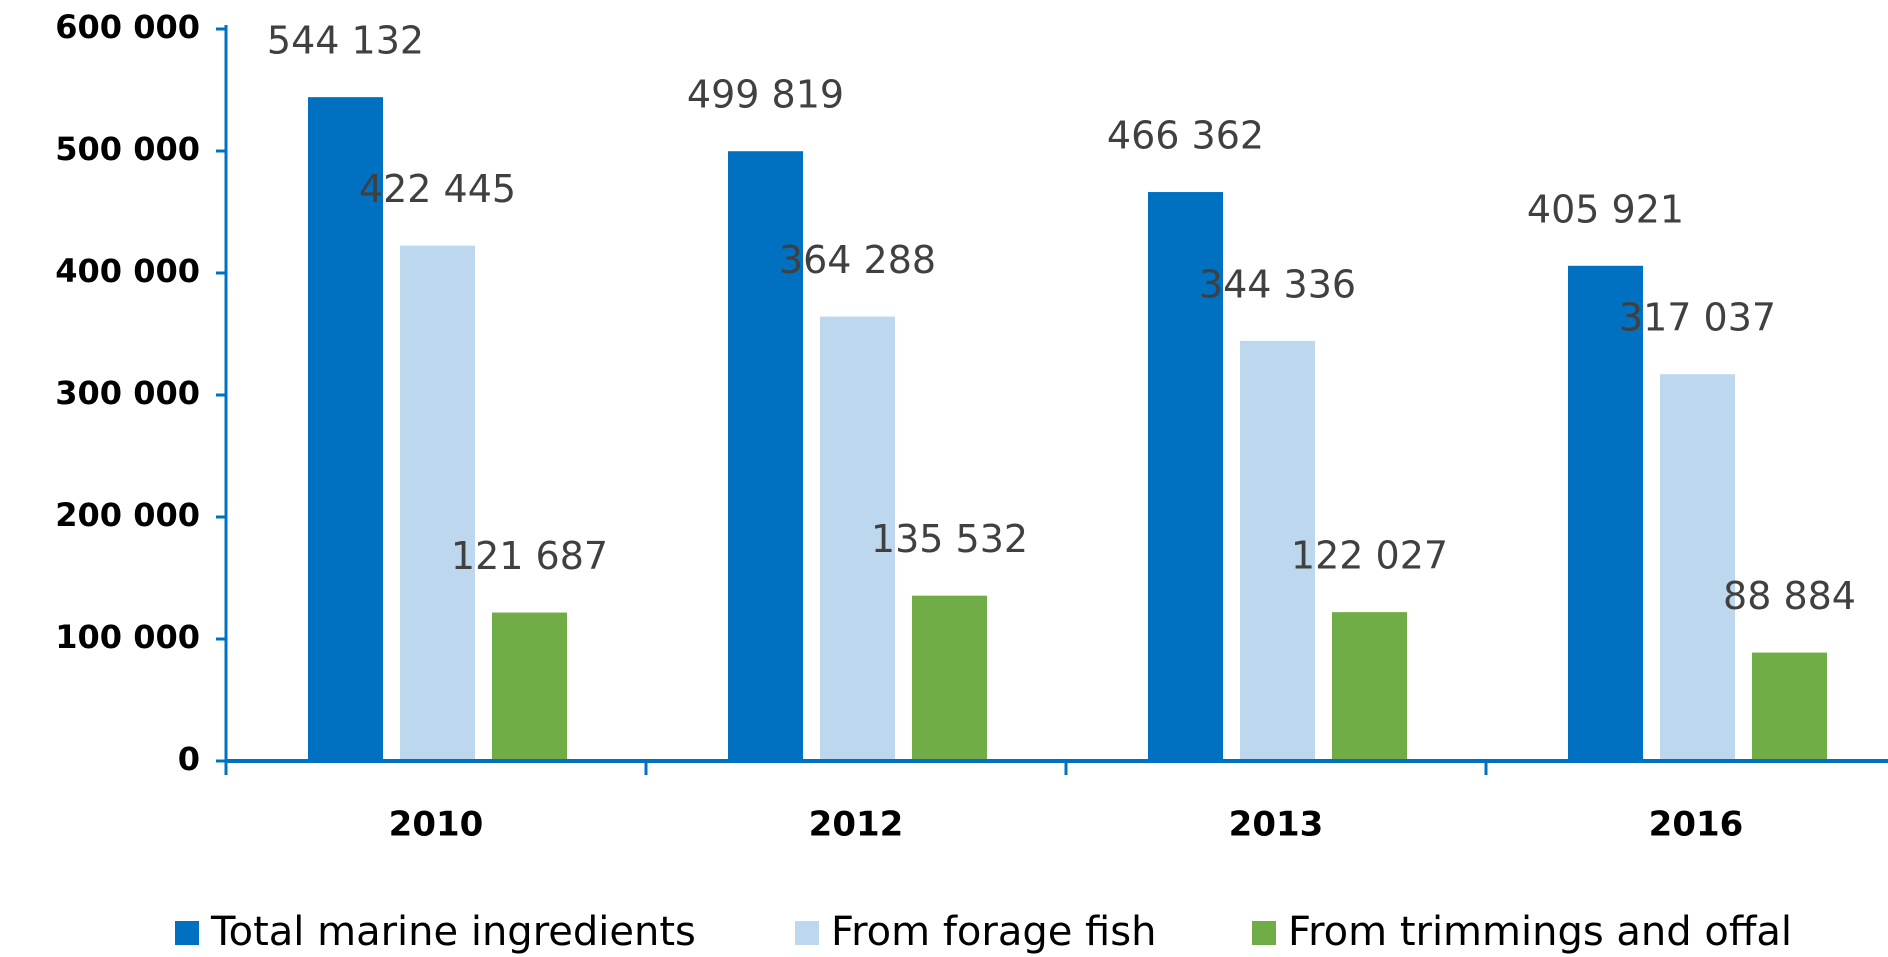  Describe the element at coordinates (1276, 825) in the screenshot. I see `x-tick-label: 2013` at that location.